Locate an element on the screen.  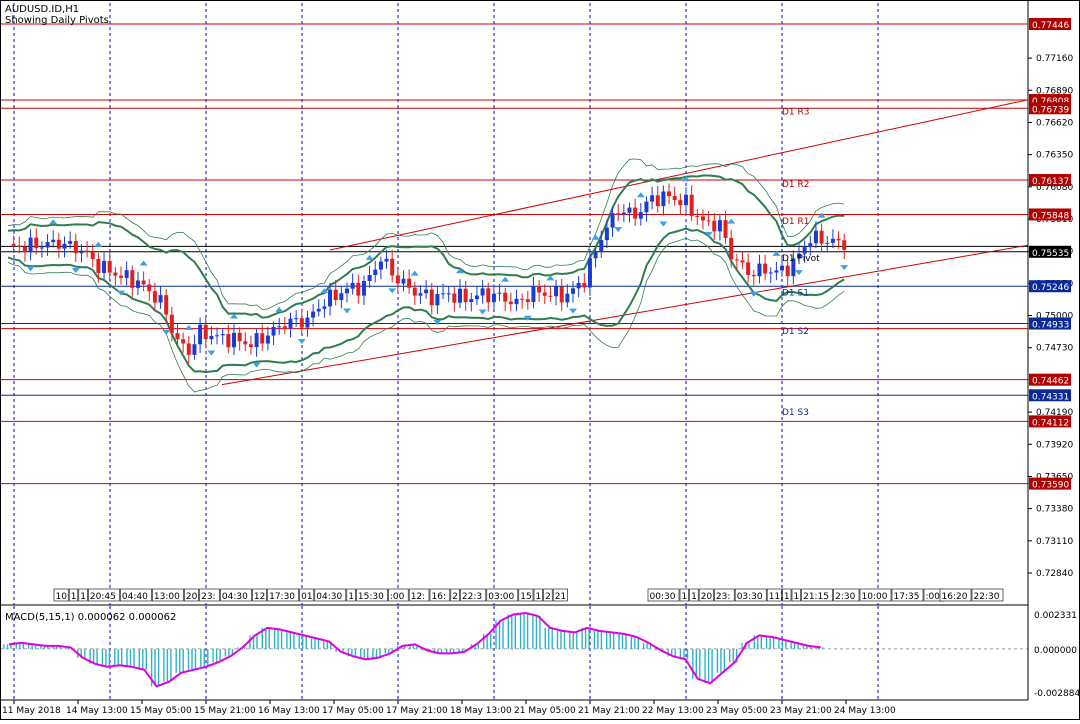
trend-line-upper is located at coordinates (679, 175).